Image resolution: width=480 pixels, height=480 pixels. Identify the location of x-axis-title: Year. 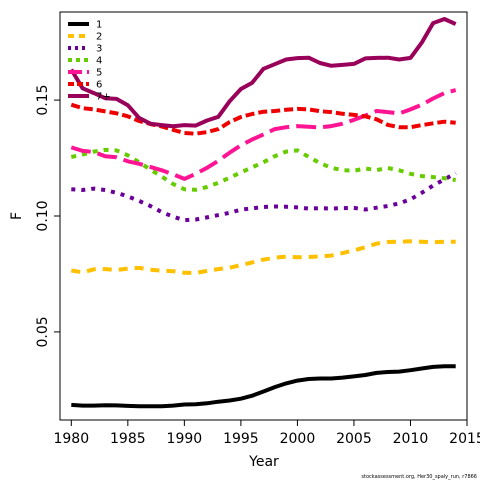
(263, 462).